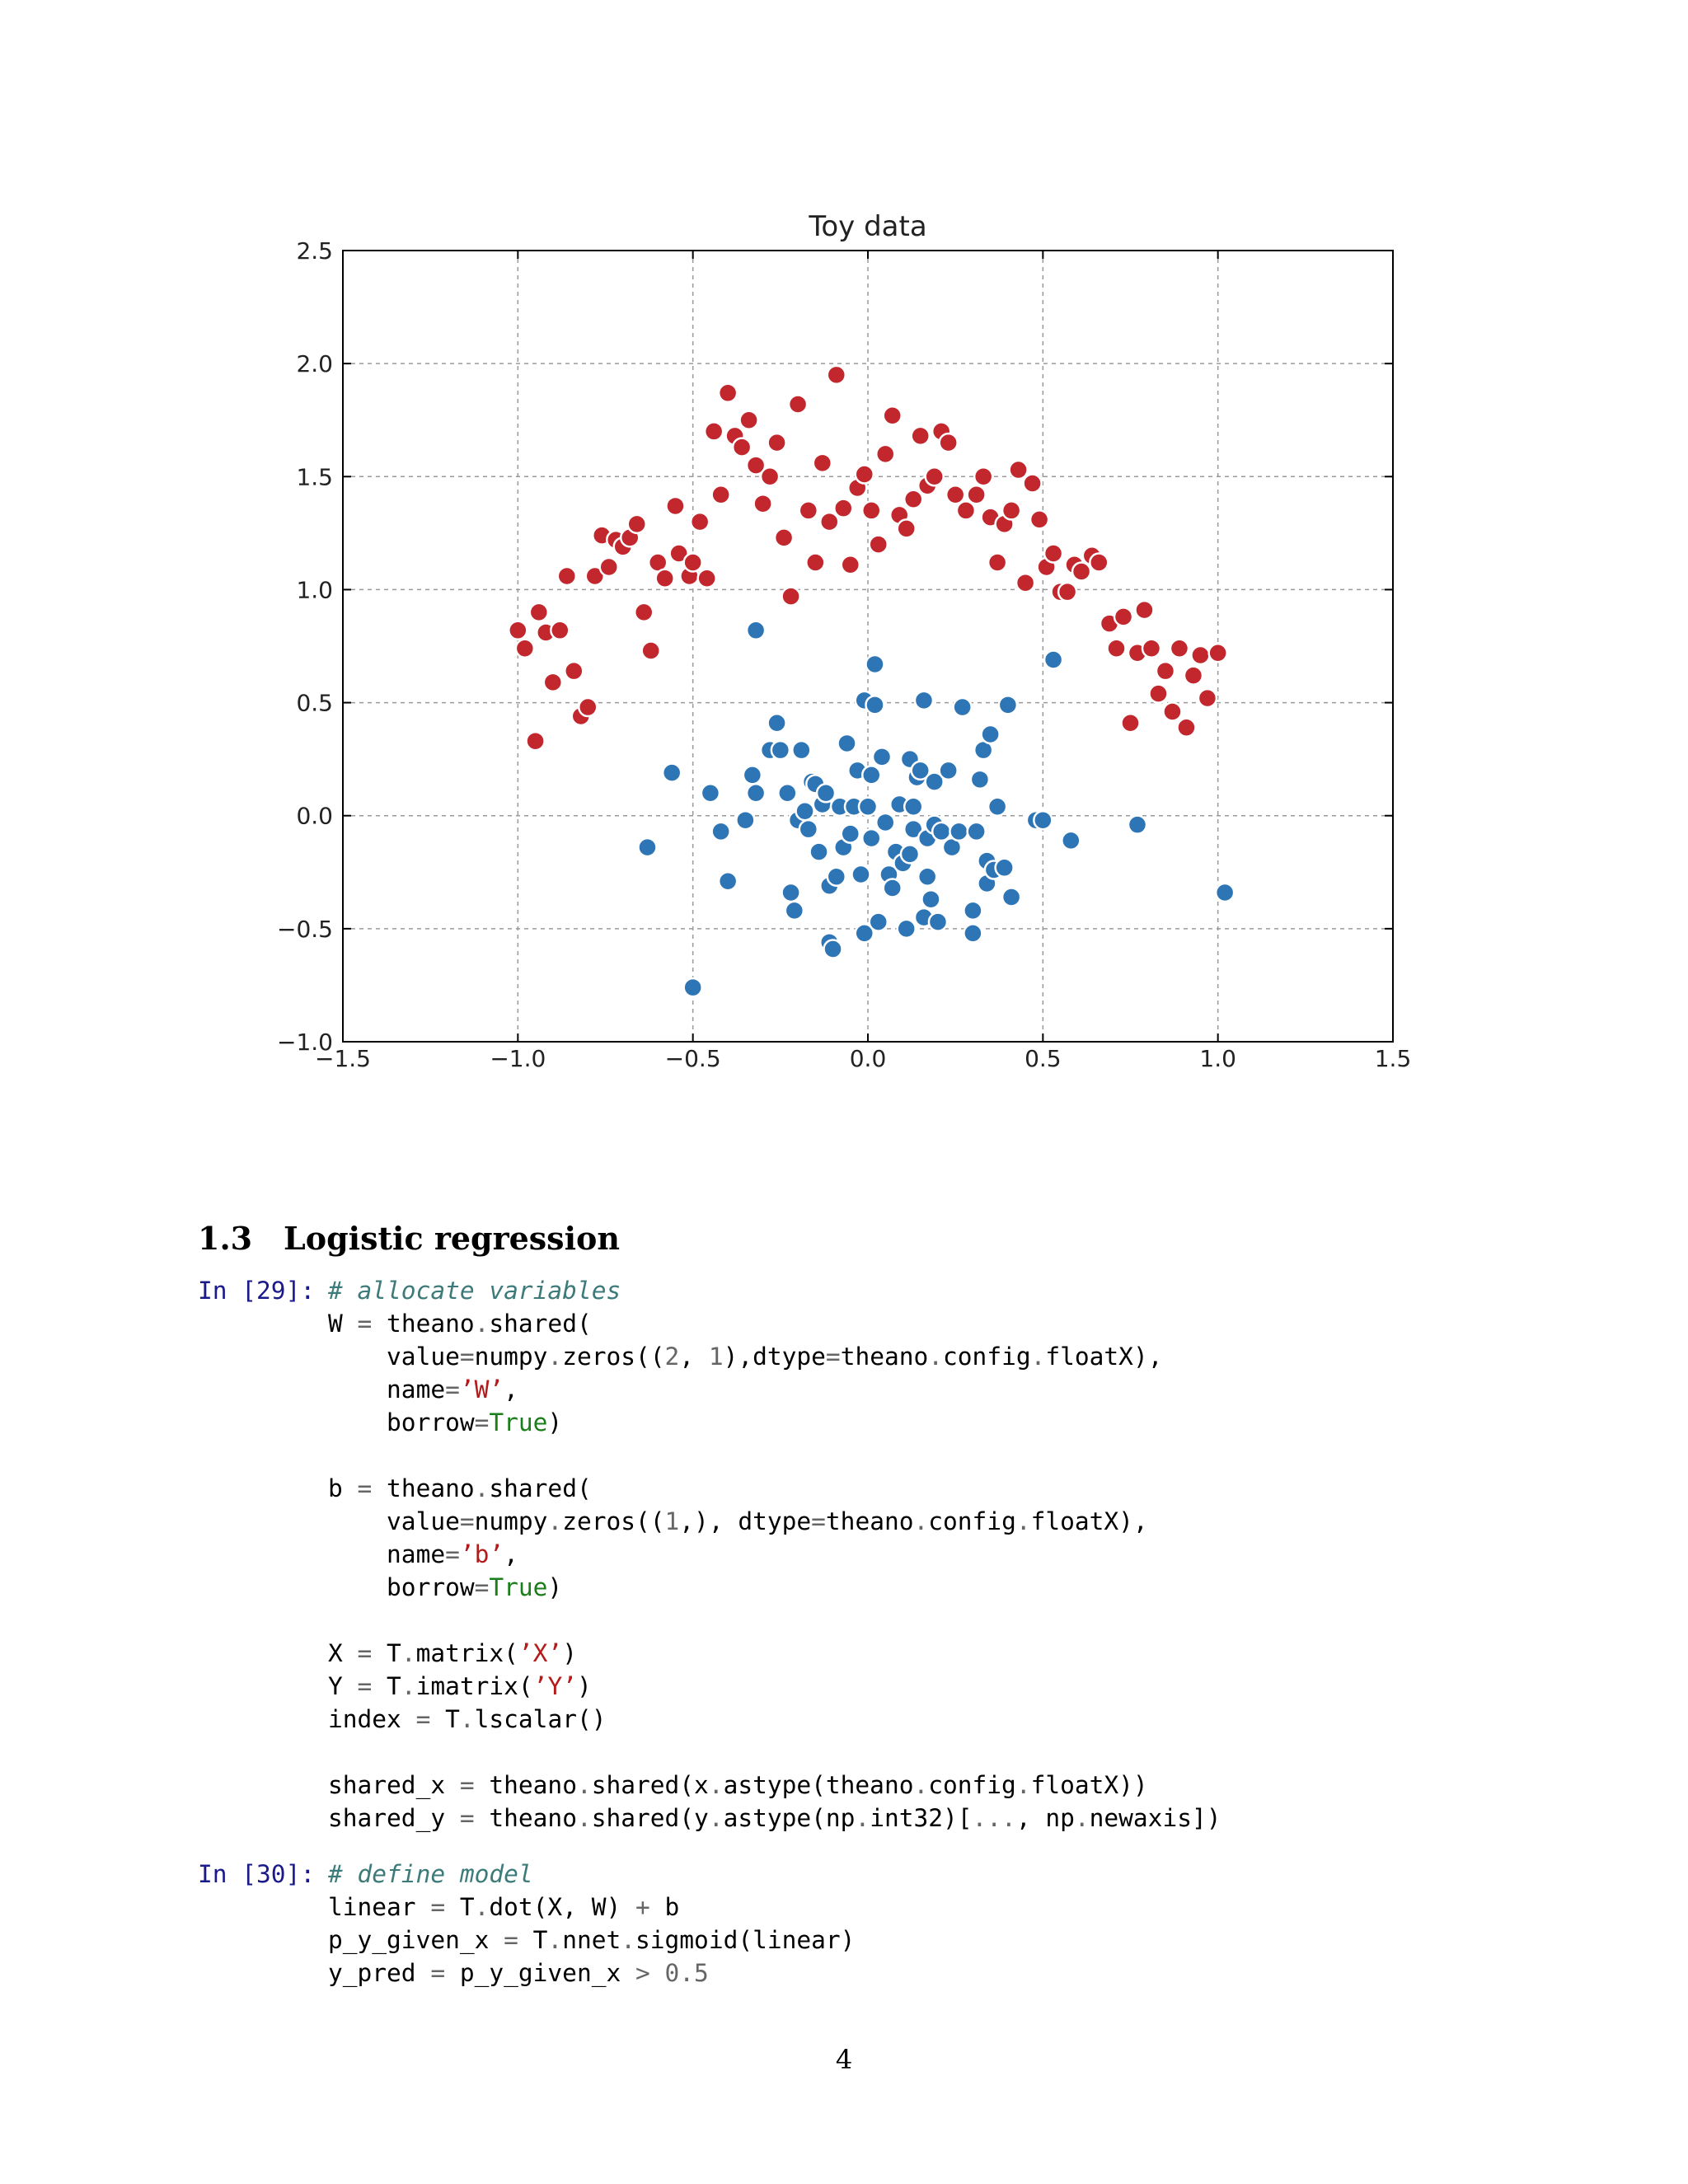 This screenshot has height=2184, width=1688. Describe the element at coordinates (409, 1238) in the screenshot. I see `section-heading: 1.3 Logistic regression` at that location.